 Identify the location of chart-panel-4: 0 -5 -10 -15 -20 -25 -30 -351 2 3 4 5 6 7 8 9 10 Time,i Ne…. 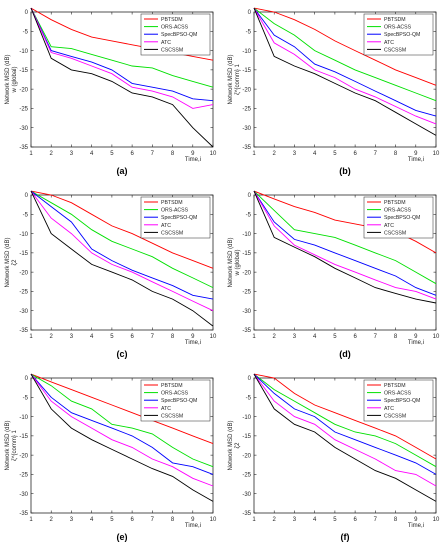
(334, 274).